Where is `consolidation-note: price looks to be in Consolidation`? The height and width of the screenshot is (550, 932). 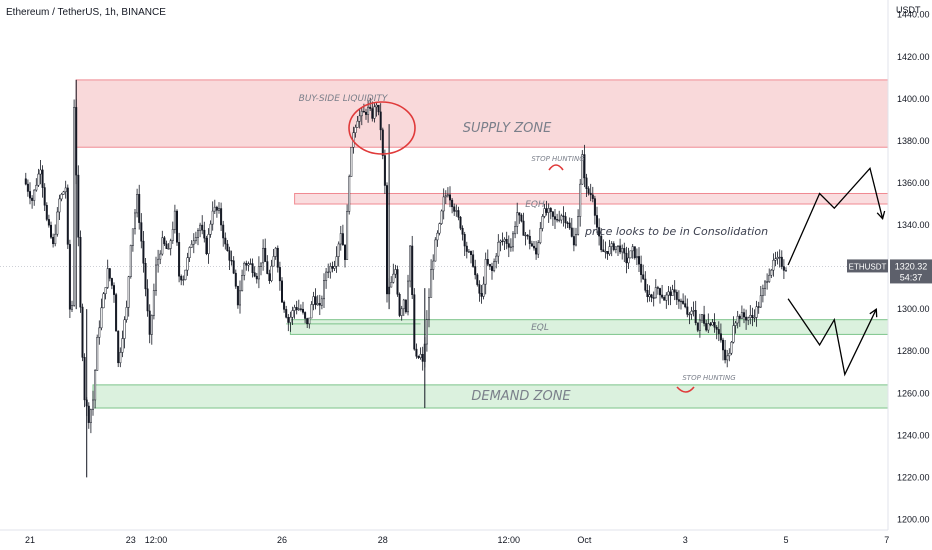 consolidation-note: price looks to be in Consolidation is located at coordinates (676, 231).